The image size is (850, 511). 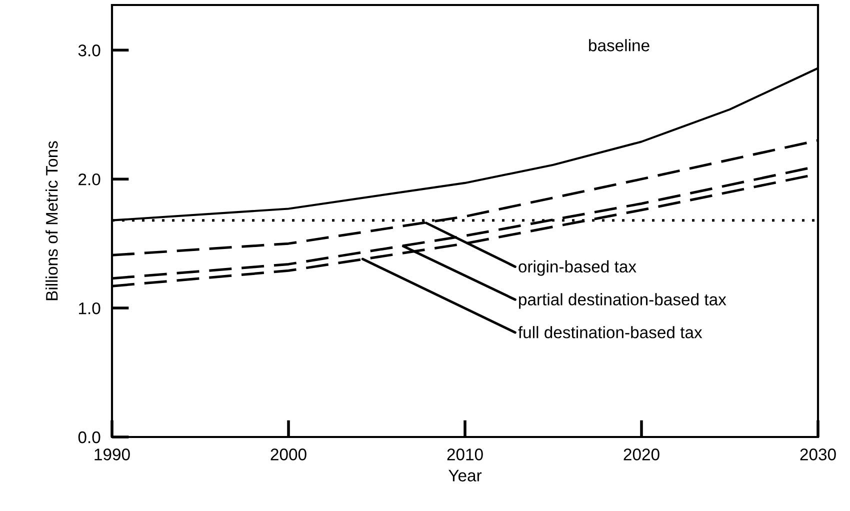 What do you see at coordinates (818, 454) in the screenshot?
I see `x-tick-label: 2030` at bounding box center [818, 454].